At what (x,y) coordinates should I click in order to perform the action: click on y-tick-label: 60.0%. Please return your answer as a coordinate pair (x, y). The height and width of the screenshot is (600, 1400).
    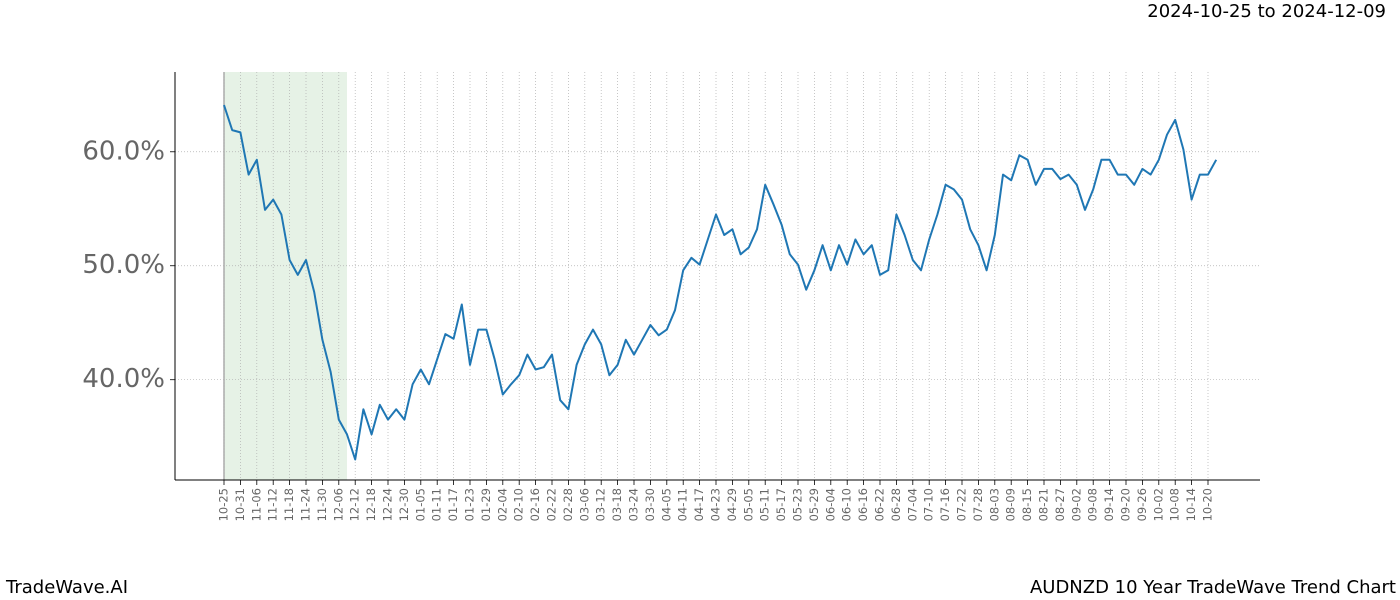
    Looking at the image, I should click on (123, 151).